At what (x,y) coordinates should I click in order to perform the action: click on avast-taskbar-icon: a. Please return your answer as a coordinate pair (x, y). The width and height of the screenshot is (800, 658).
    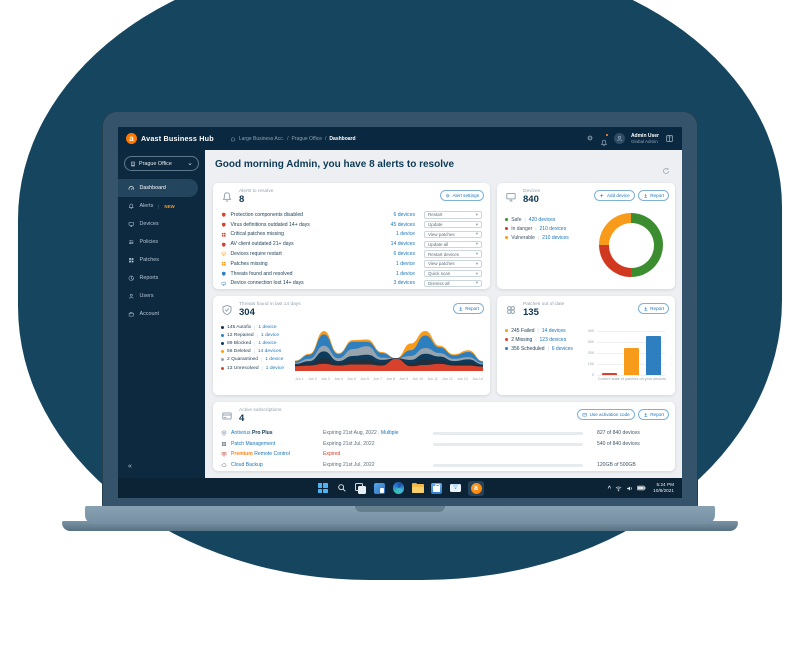
    Looking at the image, I should click on (476, 488).